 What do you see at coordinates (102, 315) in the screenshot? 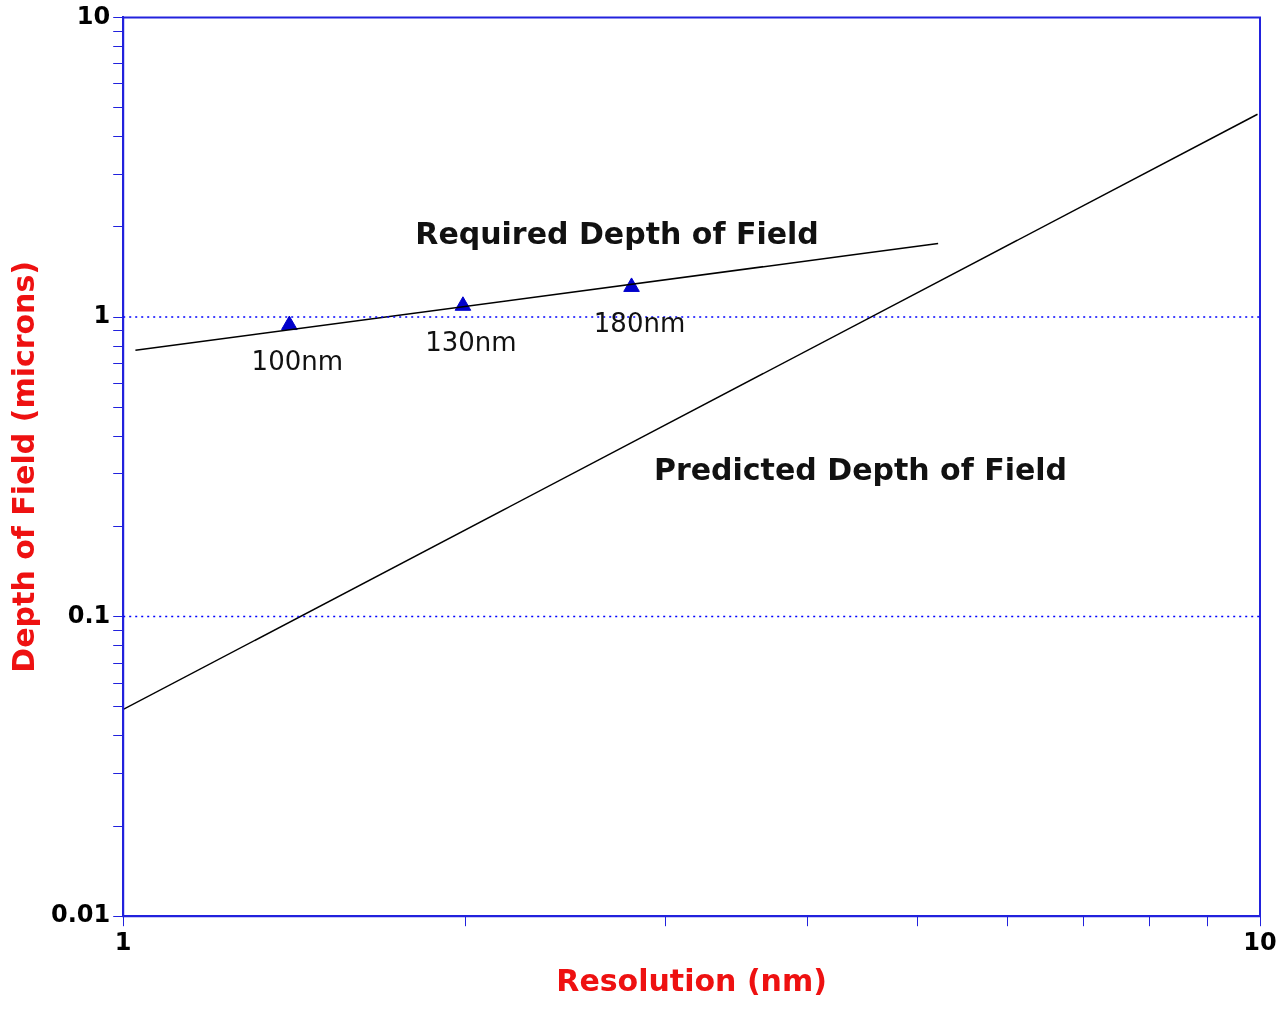
I see `y-tick-label: 1` at bounding box center [102, 315].